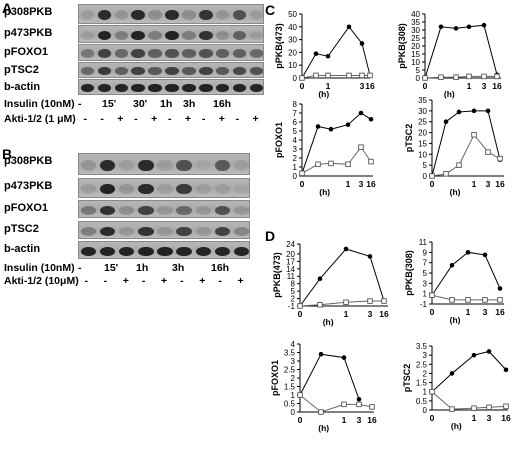 Image resolution: width=520 pixels, height=449 pixels. What do you see at coordinates (22, 87) in the screenshot?
I see `blot-row-label: b-actin` at bounding box center [22, 87].